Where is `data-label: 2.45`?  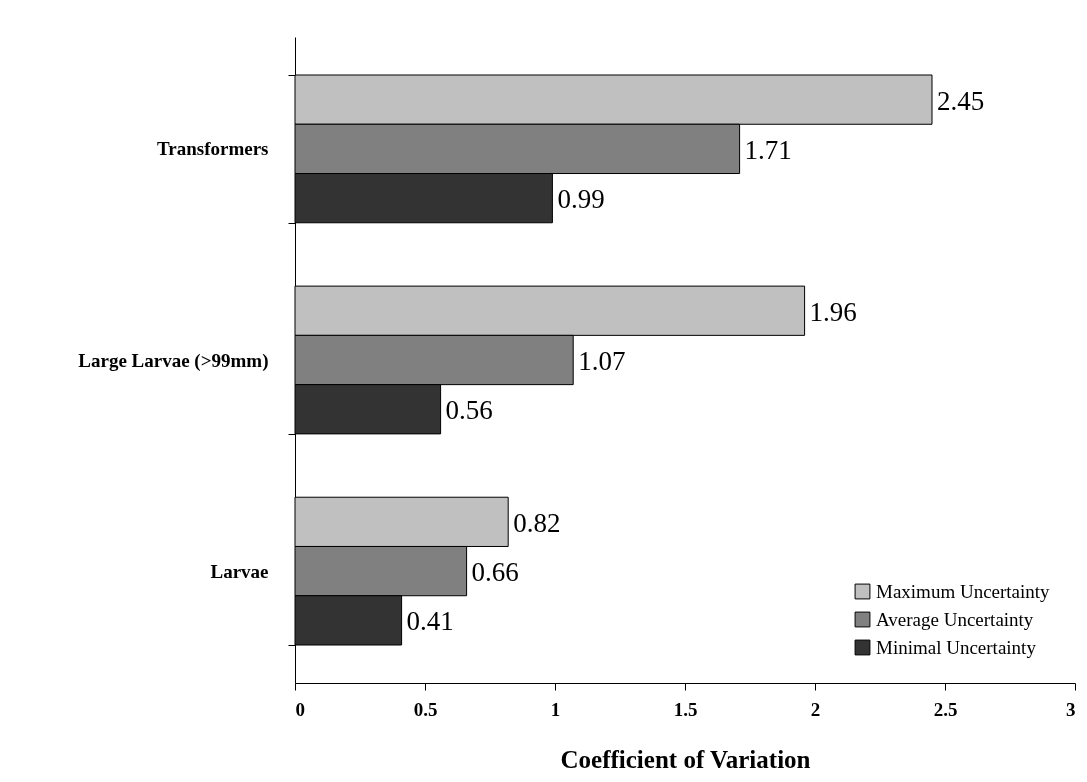
data-label: 2.45 is located at coordinates (961, 100).